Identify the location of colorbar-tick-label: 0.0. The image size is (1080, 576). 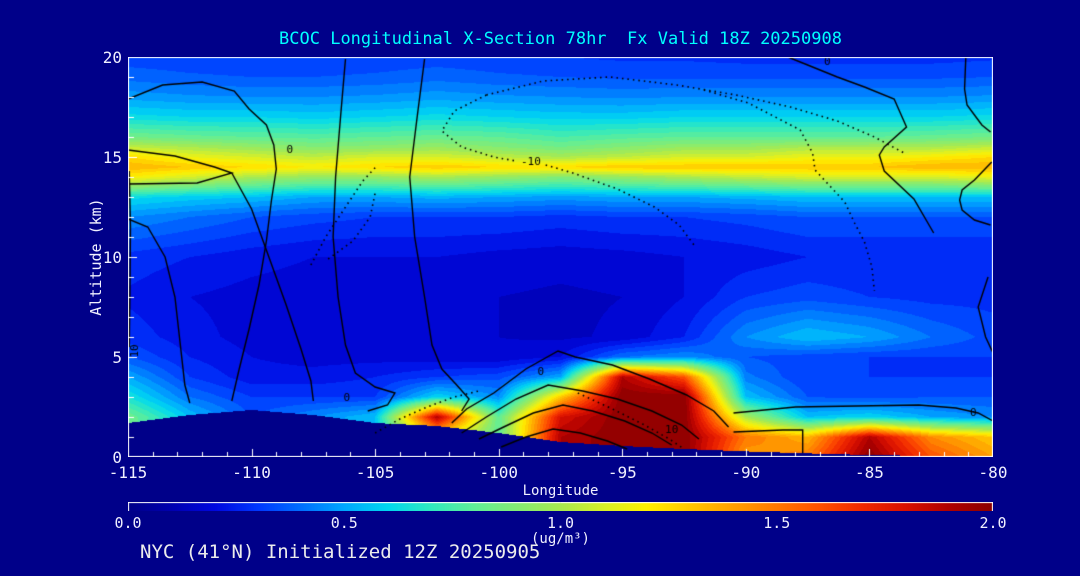
(128, 523).